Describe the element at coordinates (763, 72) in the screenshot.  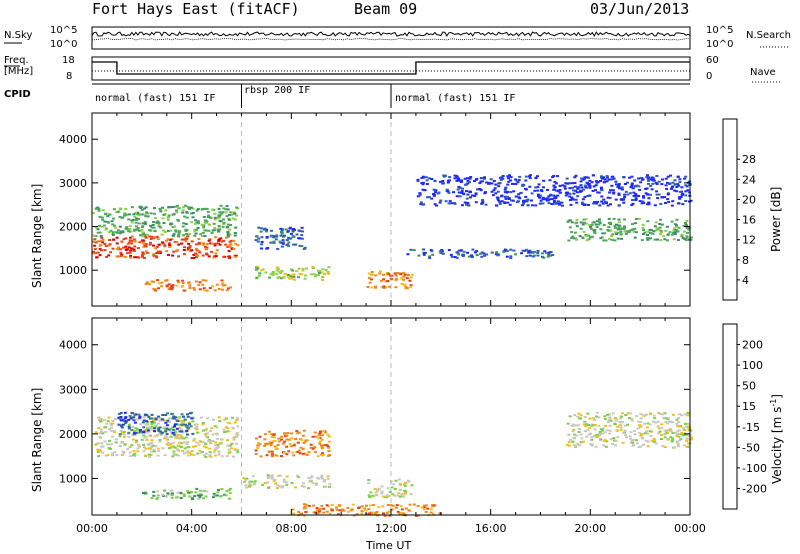
I see `nave-label: Nave` at that location.